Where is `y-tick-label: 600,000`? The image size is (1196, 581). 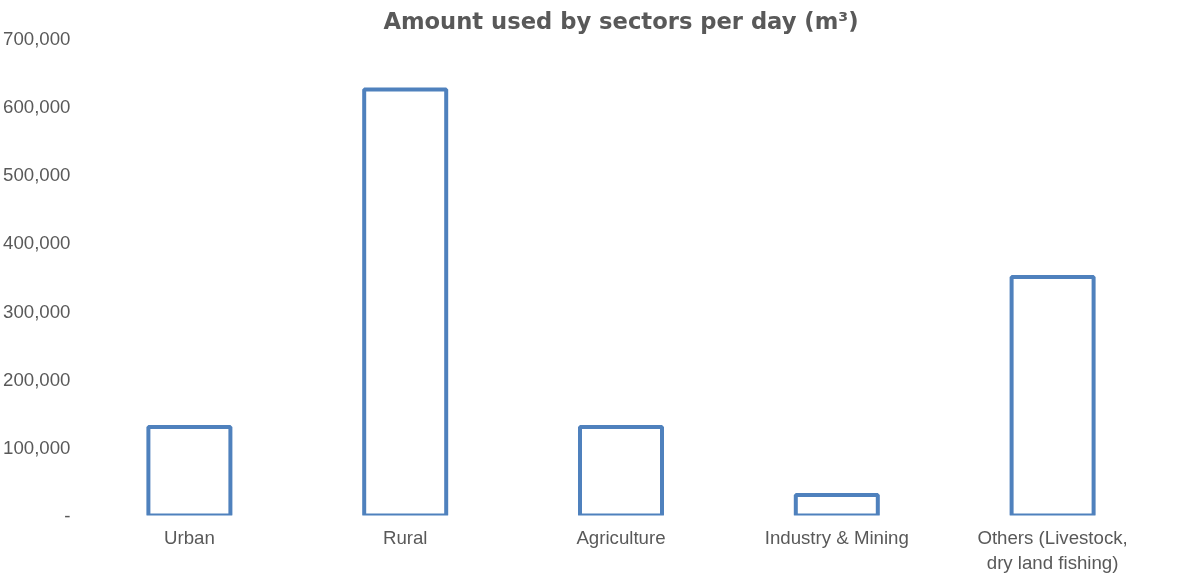
y-tick-label: 600,000 is located at coordinates (37, 107).